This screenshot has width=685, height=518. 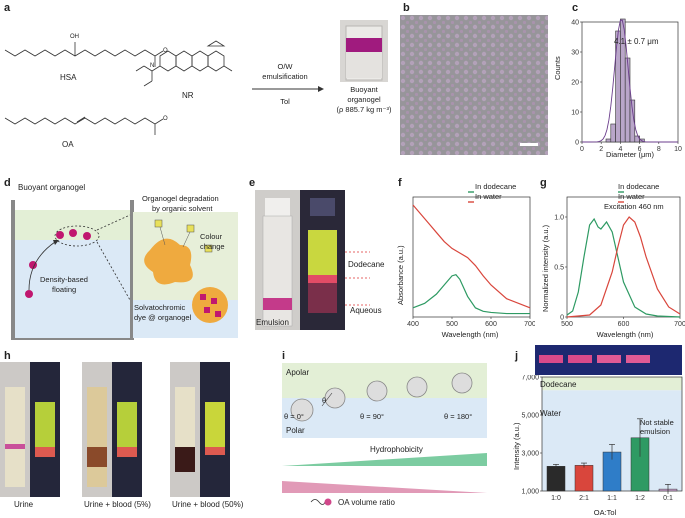 What do you see at coordinates (551, 413) in the screenshot?
I see `j-water: Water` at bounding box center [551, 413].